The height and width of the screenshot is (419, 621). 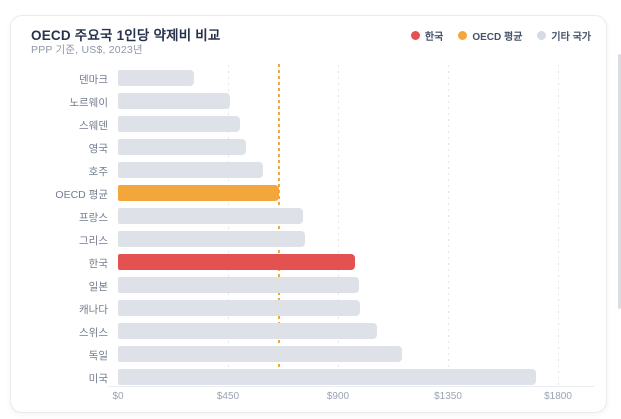 I want to click on chart-title: OECD 주요국 1인당 약제비 비교, so click(x=126, y=35).